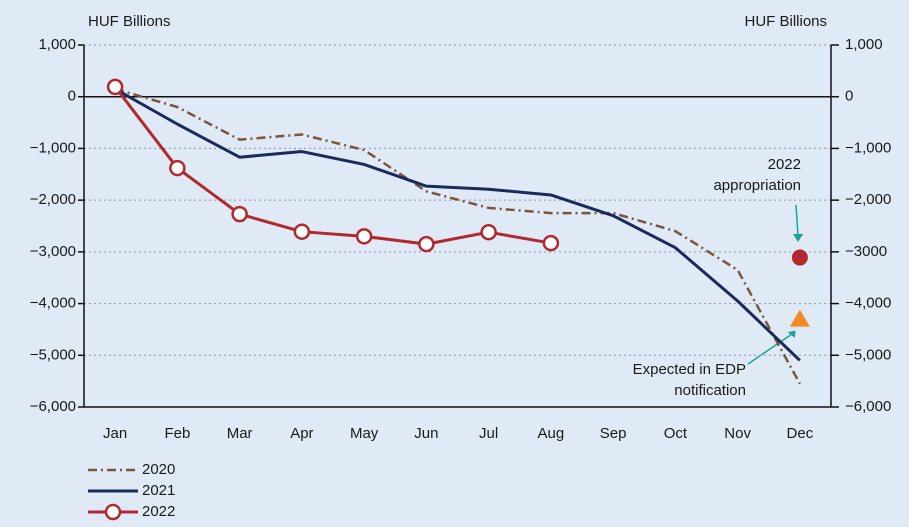  What do you see at coordinates (301, 433) in the screenshot?
I see `x-tick-label: Apr` at bounding box center [301, 433].